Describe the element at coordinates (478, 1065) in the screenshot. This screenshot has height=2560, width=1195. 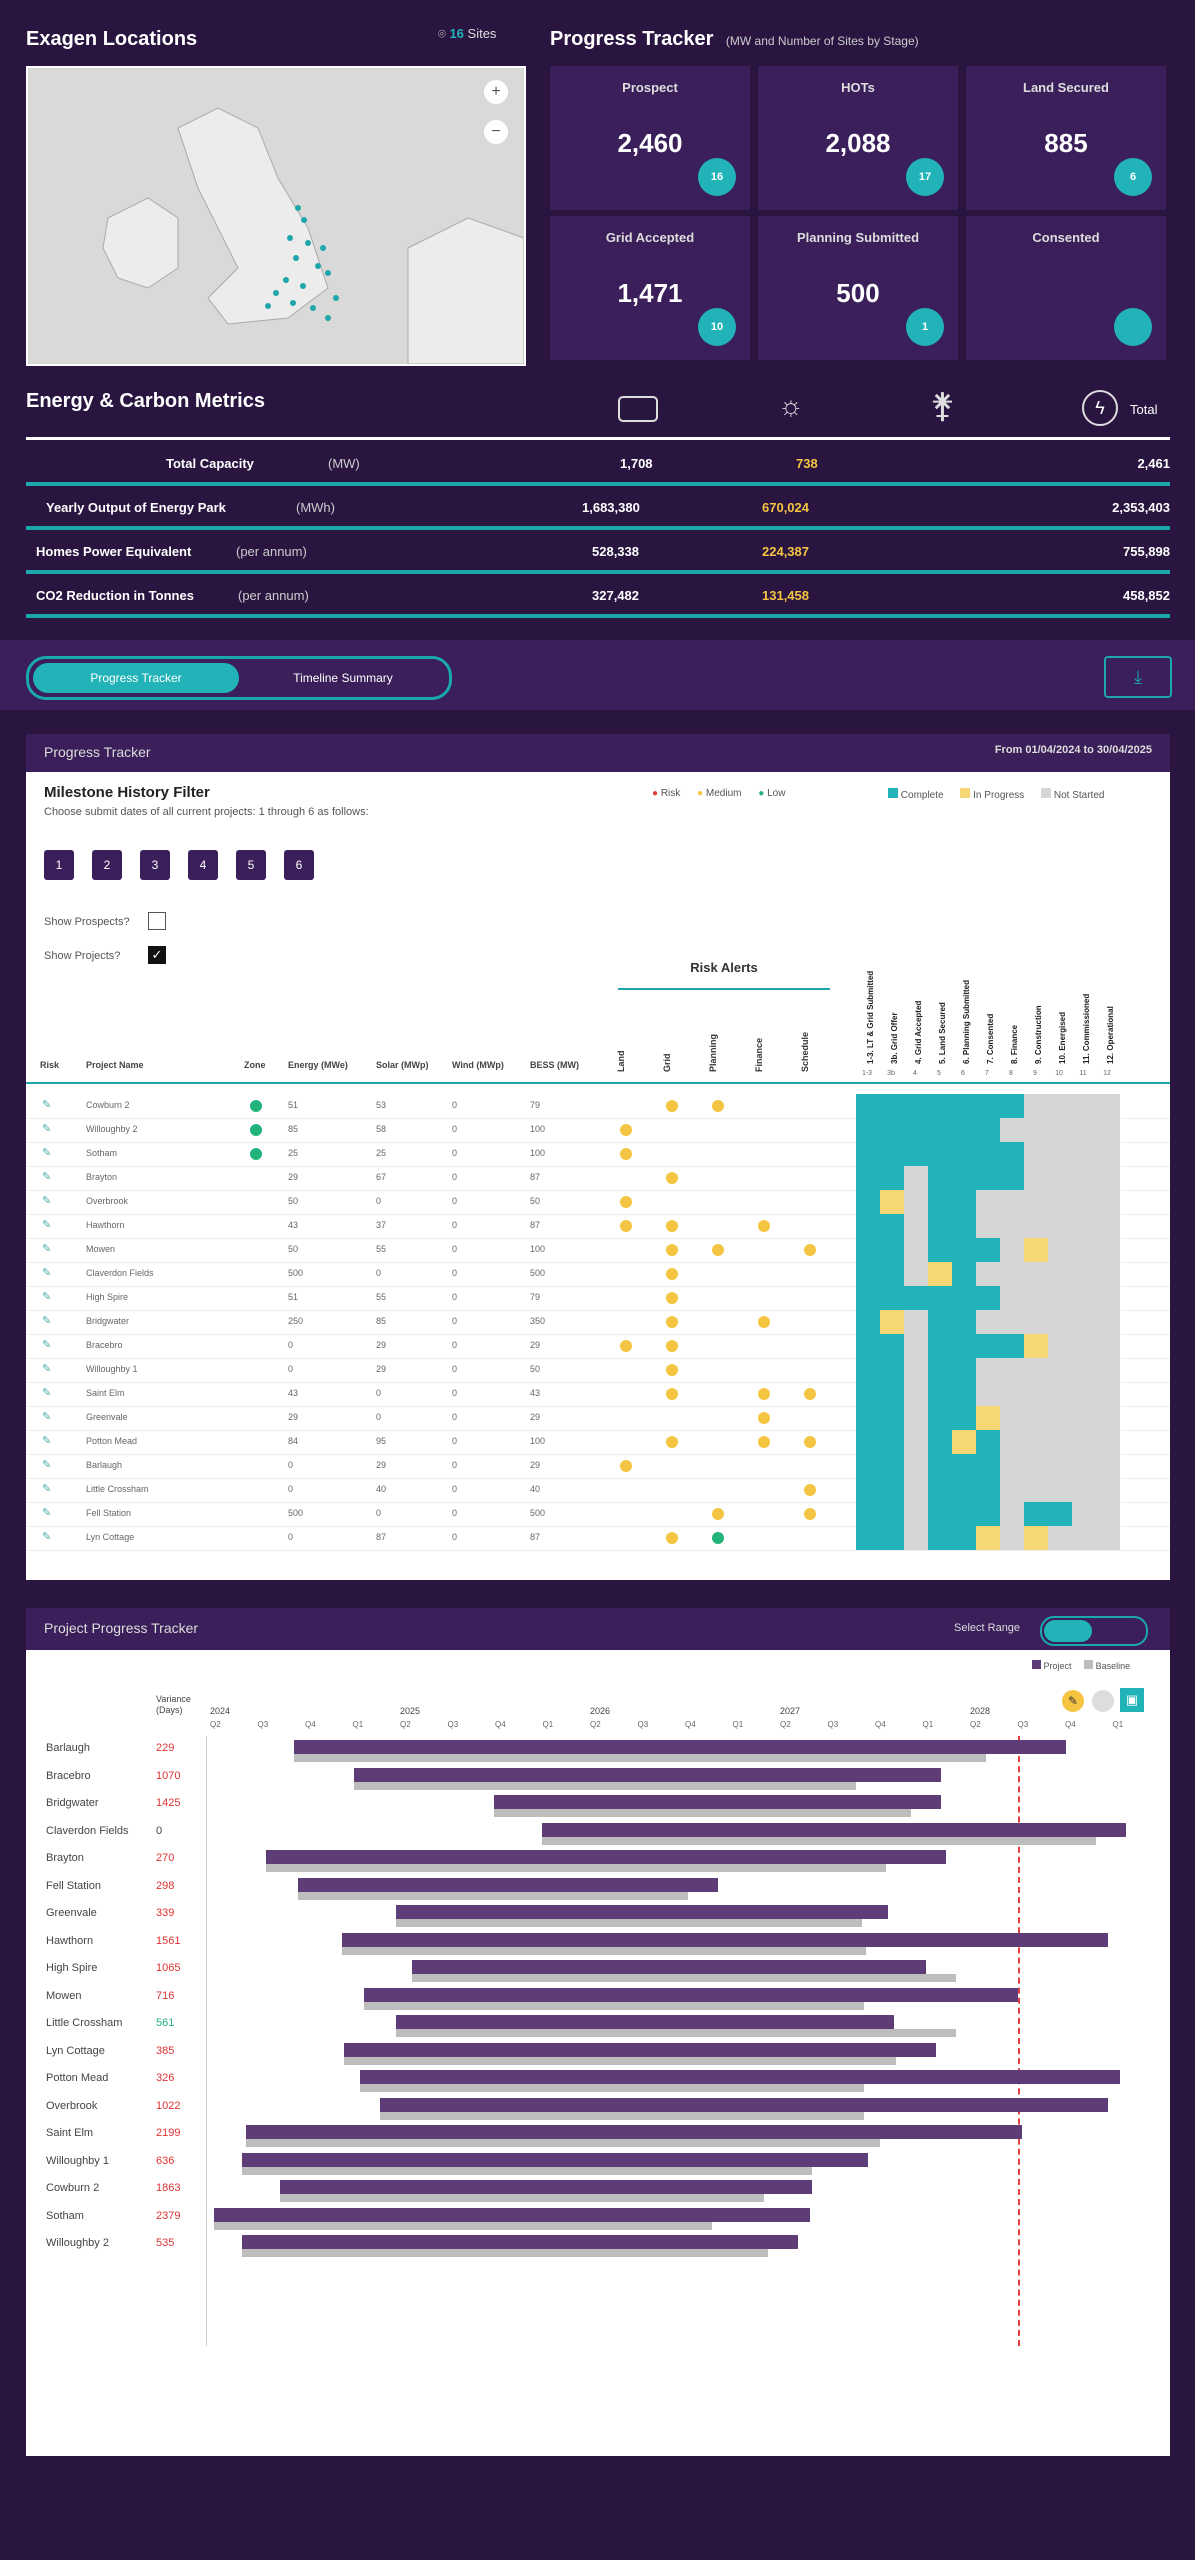
I see `col-header-wind: Wind (MWp)` at that location.